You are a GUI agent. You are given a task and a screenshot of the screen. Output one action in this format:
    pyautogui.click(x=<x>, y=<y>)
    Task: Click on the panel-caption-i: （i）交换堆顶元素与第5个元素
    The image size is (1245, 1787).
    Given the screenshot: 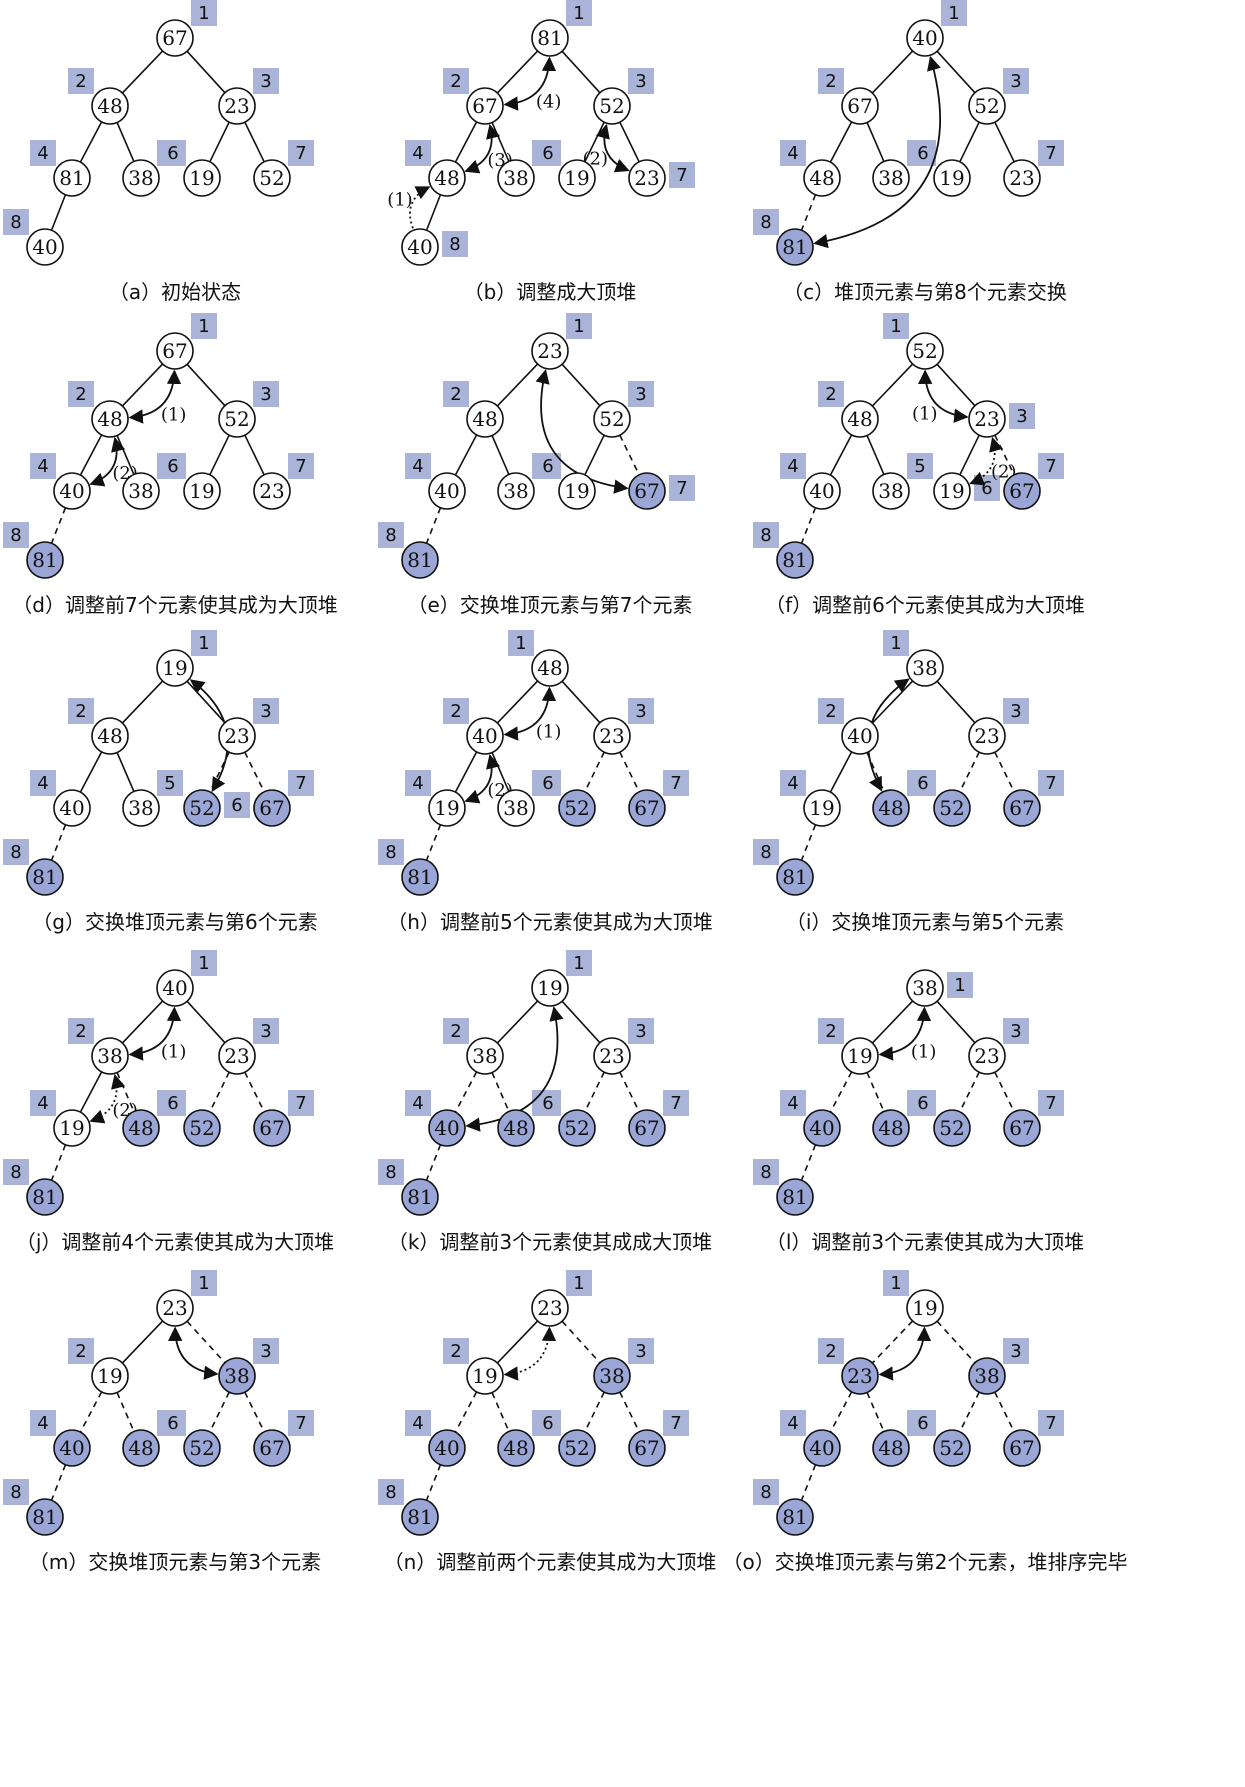 What is the action you would take?
    pyautogui.click(x=925, y=922)
    